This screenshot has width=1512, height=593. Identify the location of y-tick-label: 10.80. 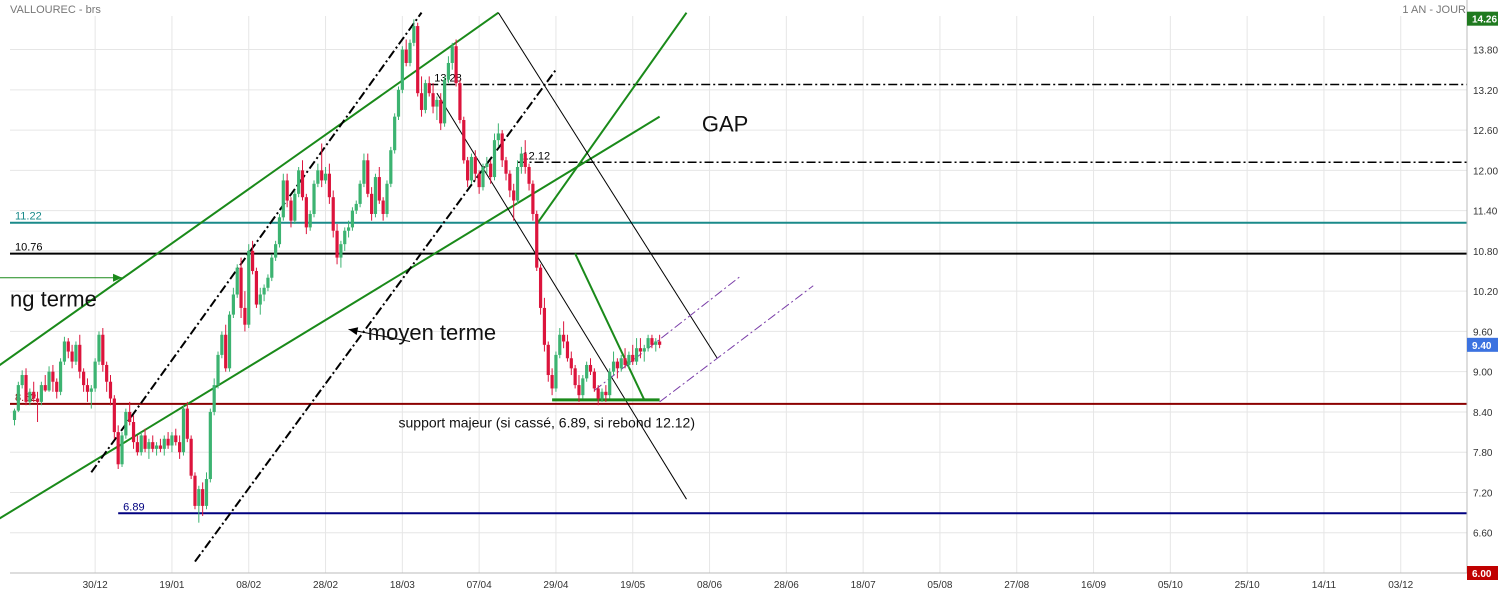
(1485, 252).